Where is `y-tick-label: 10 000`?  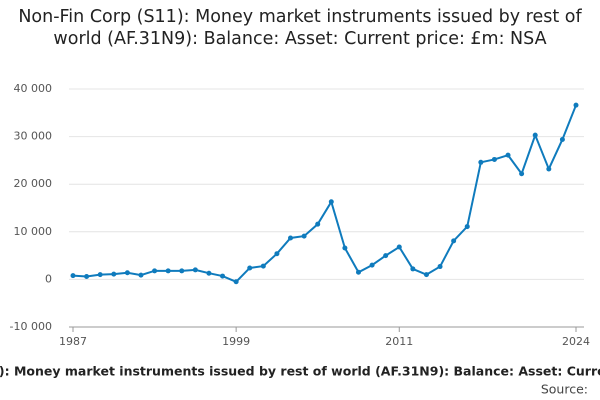 y-tick-label: 10 000 is located at coordinates (33, 231).